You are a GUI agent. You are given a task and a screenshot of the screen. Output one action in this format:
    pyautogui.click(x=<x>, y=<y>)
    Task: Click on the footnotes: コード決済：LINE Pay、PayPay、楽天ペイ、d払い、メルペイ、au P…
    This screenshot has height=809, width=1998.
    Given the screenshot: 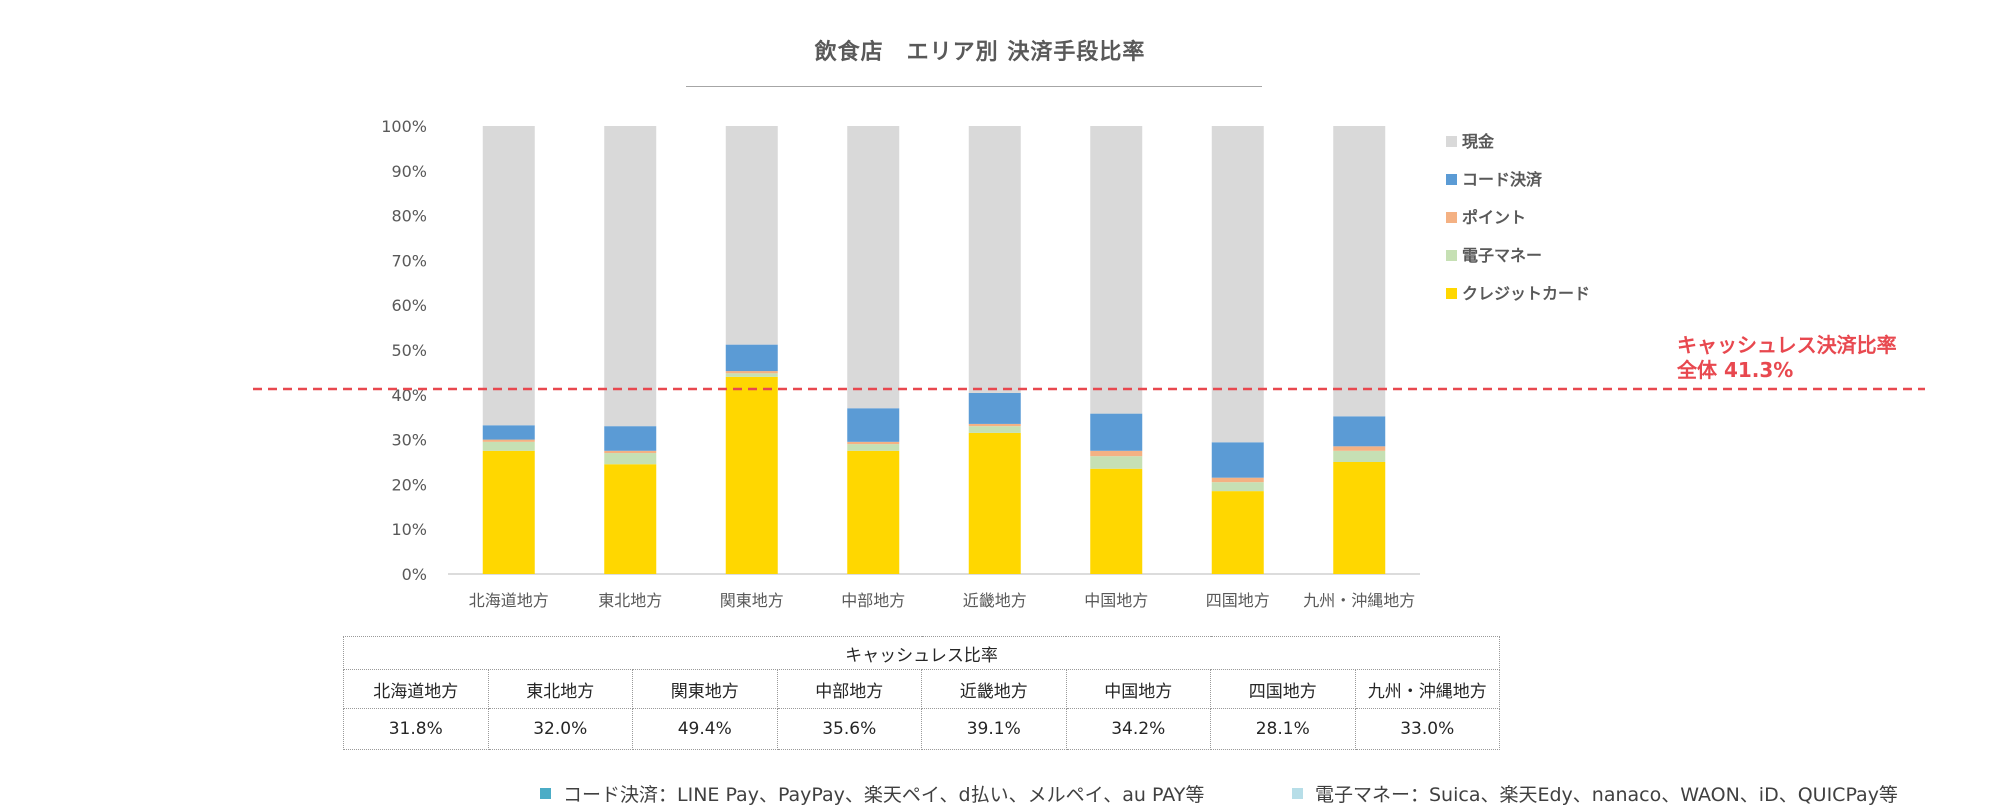 What is the action you would take?
    pyautogui.click(x=1265, y=793)
    